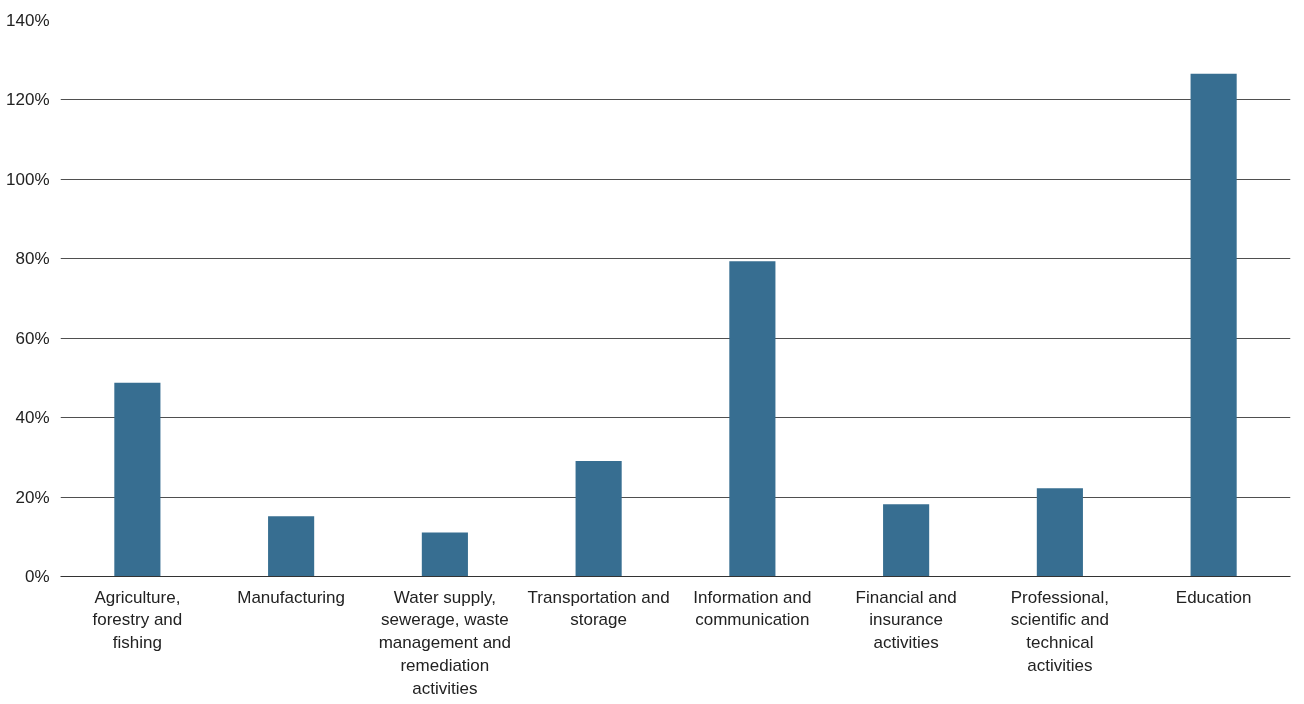 The height and width of the screenshot is (704, 1304). Describe the element at coordinates (752, 608) in the screenshot. I see `x-tick-label: Information and communication` at that location.